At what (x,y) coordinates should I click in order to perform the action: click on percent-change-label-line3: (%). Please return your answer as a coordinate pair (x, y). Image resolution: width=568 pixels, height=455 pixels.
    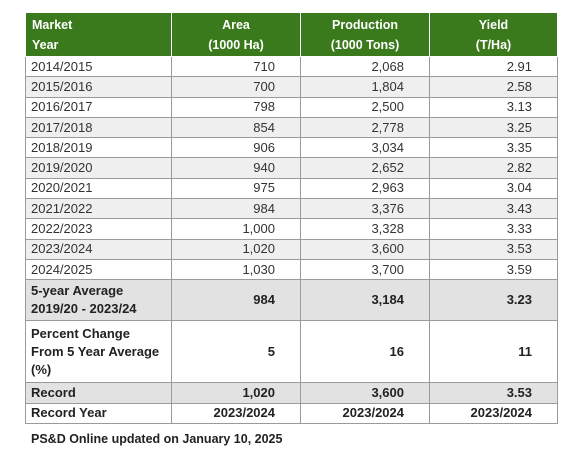
    Looking at the image, I should click on (41, 369).